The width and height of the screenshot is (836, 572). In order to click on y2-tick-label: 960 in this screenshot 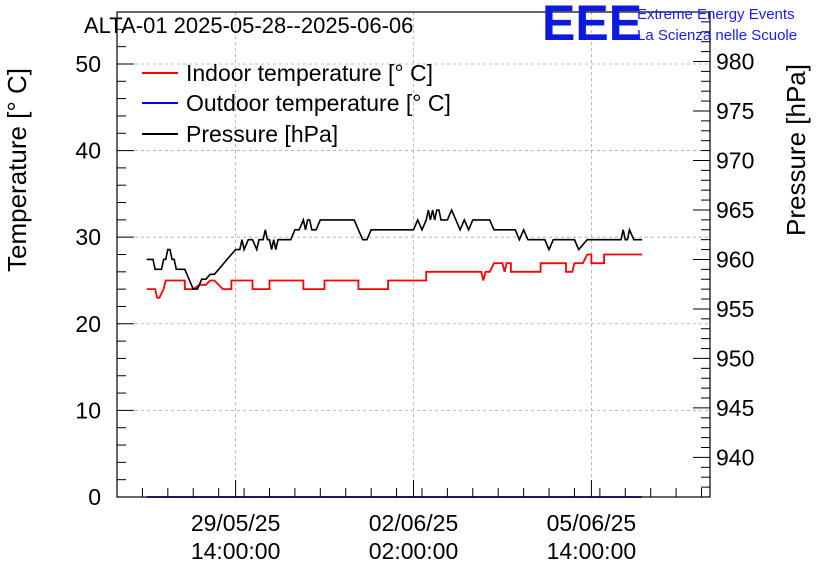, I will do `click(735, 259)`.